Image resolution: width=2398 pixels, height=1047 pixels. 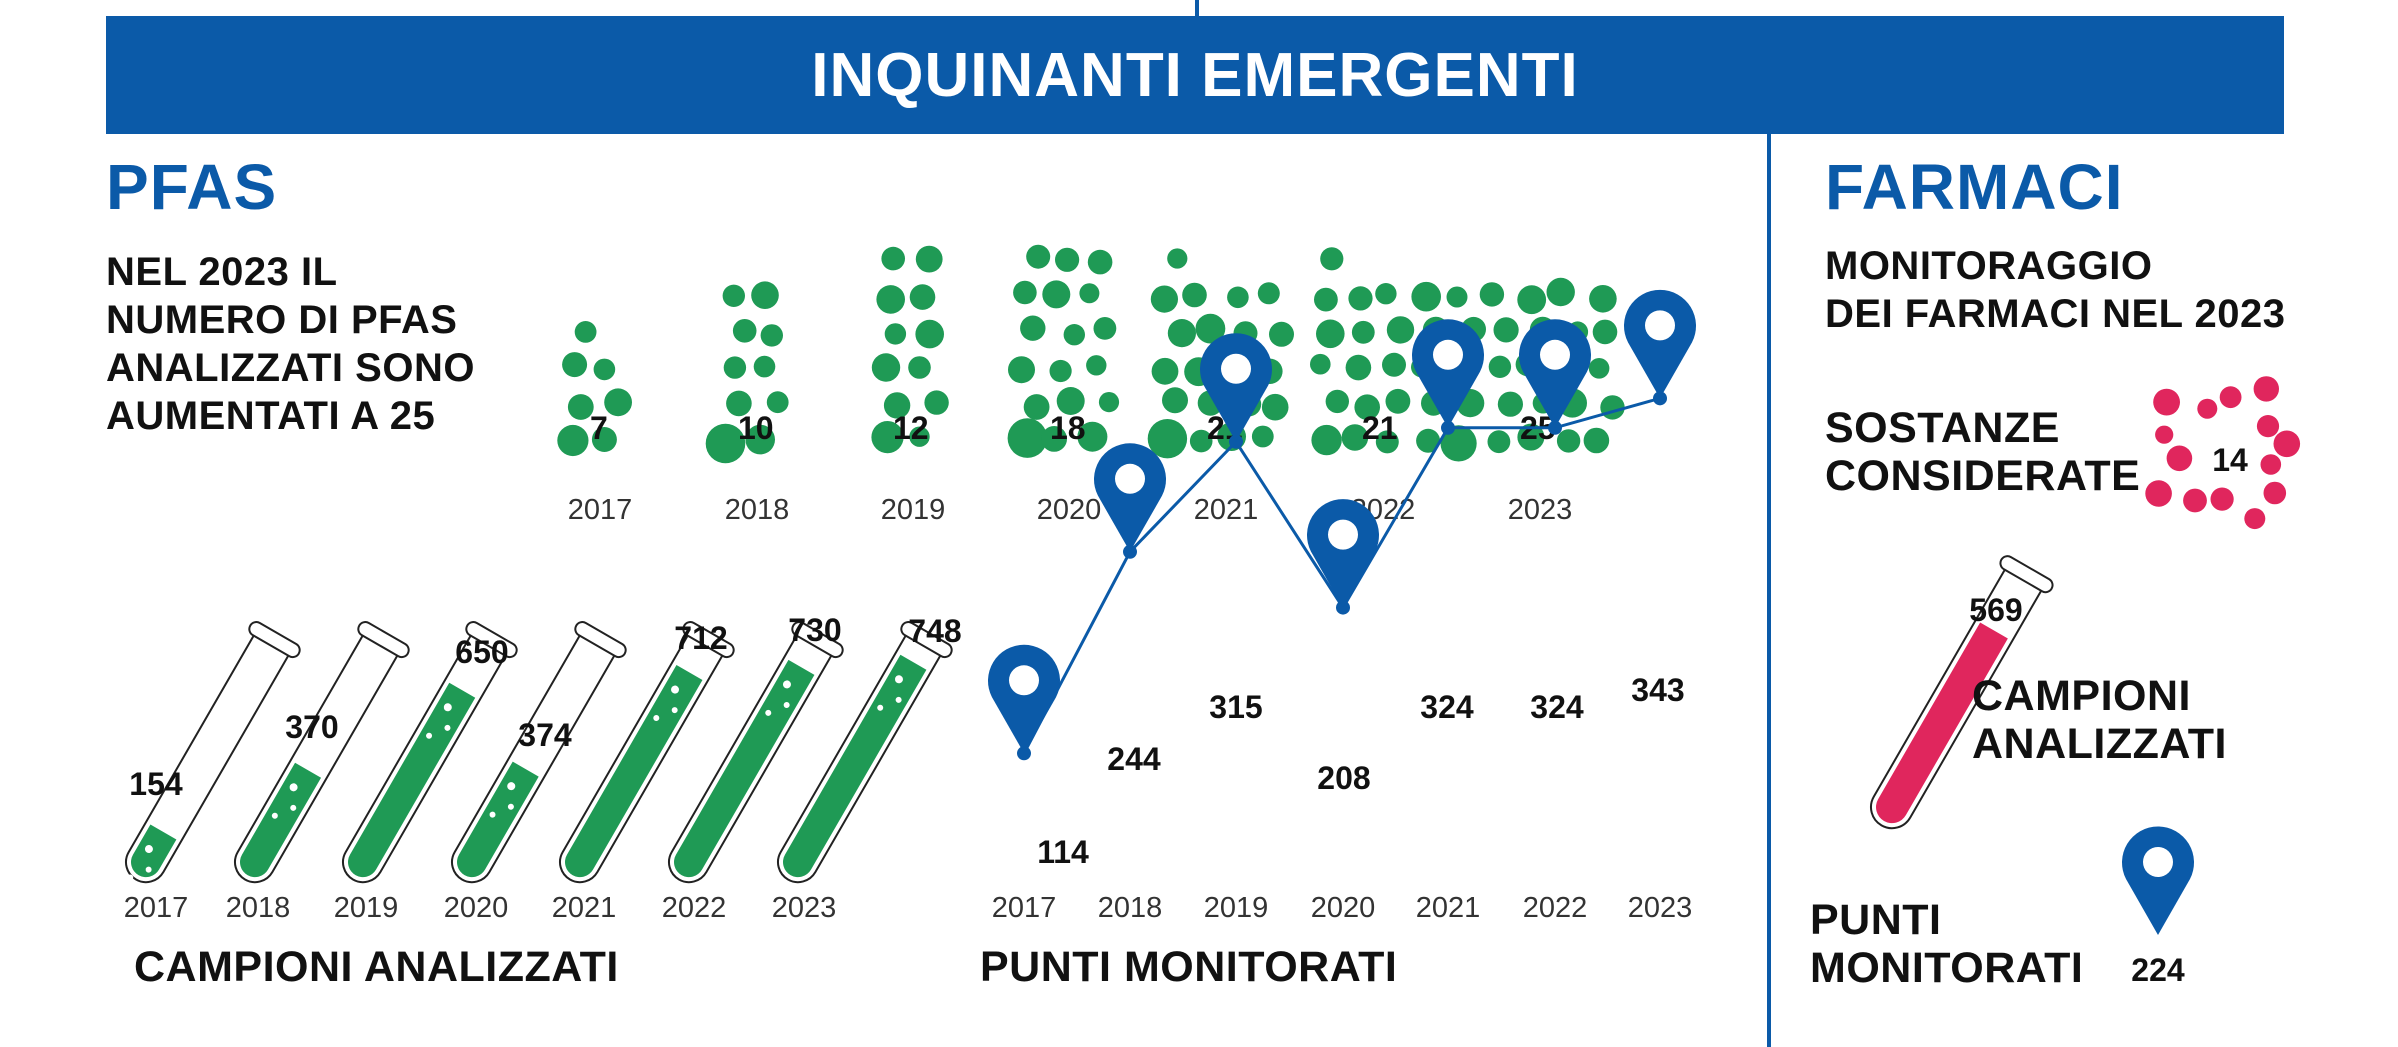 I want to click on pfas-points-label: 208, so click(x=1344, y=778).